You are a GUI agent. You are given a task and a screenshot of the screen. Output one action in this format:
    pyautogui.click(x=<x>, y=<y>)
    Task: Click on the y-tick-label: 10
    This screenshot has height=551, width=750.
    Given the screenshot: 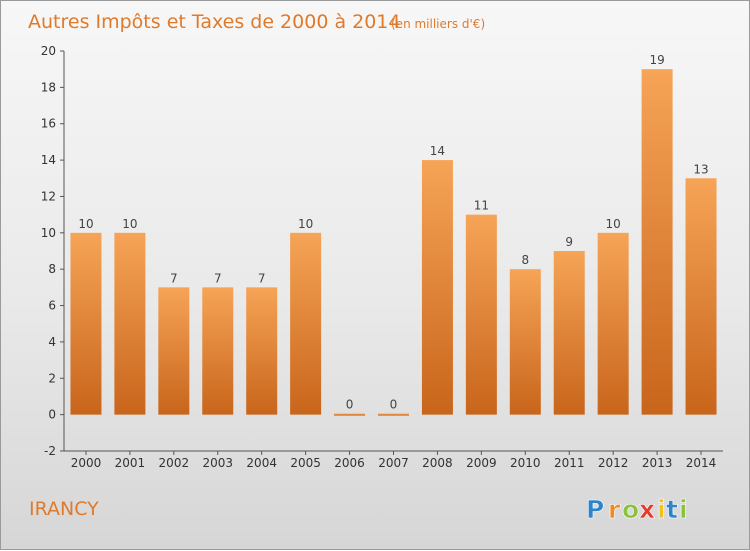 What is the action you would take?
    pyautogui.click(x=48, y=233)
    